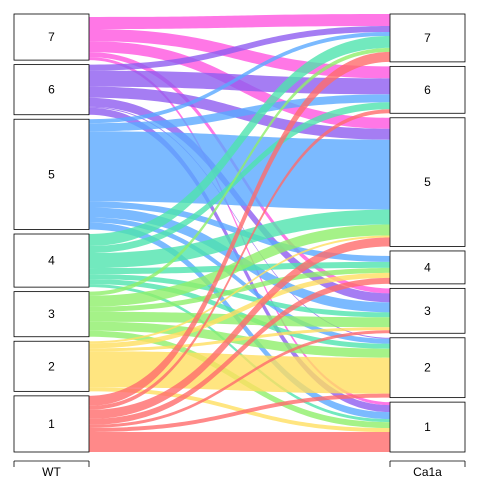  I want to click on right-stratum-label-3: 3, so click(427, 311).